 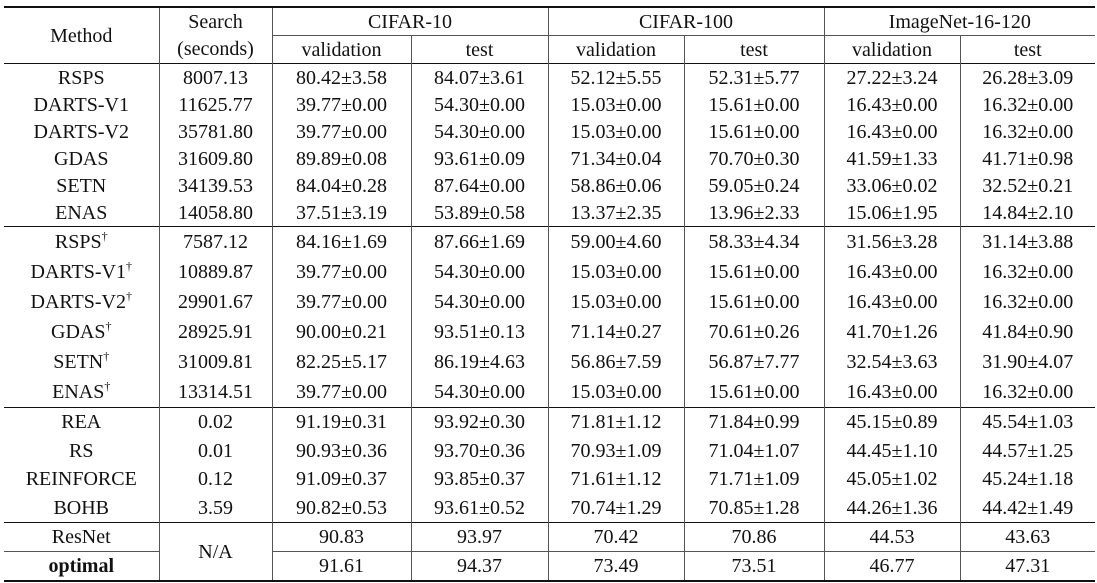 What do you see at coordinates (615, 185) in the screenshot?
I see `value-cell: 58.86±0.06` at bounding box center [615, 185].